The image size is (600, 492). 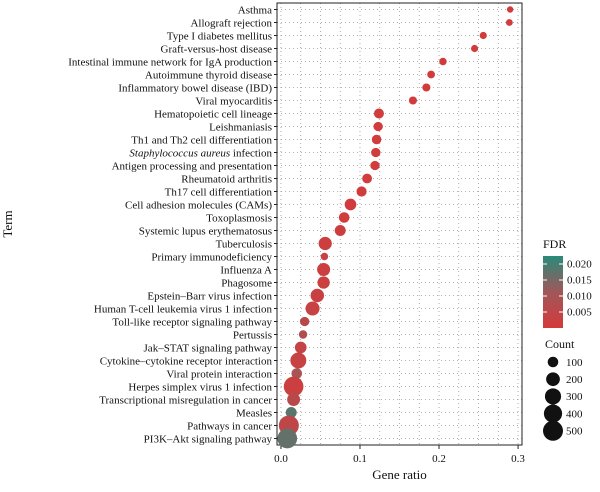 I want to click on count-legend-title: Count, so click(x=560, y=344).